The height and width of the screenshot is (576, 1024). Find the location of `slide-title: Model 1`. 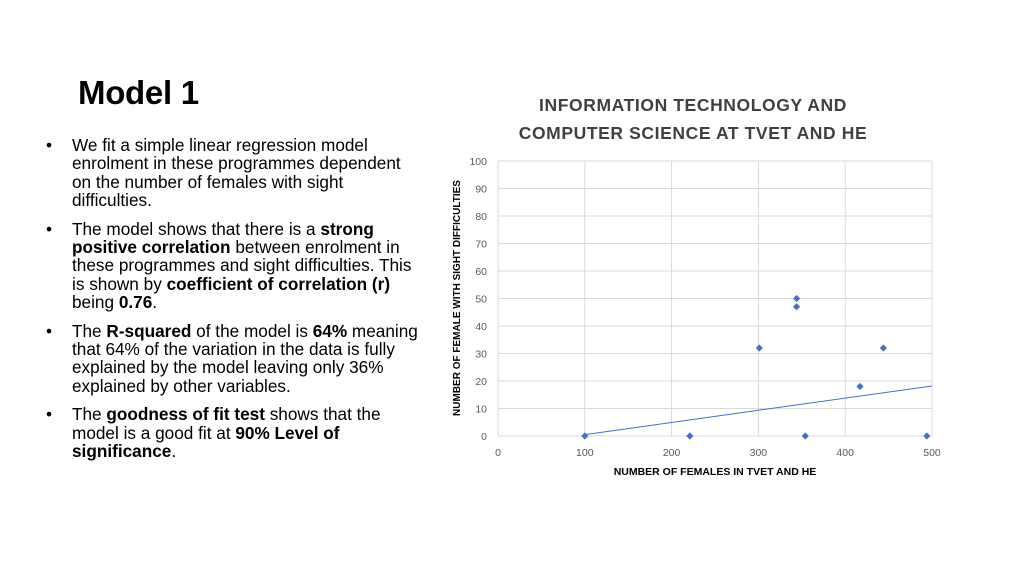

slide-title: Model 1 is located at coordinates (138, 92).